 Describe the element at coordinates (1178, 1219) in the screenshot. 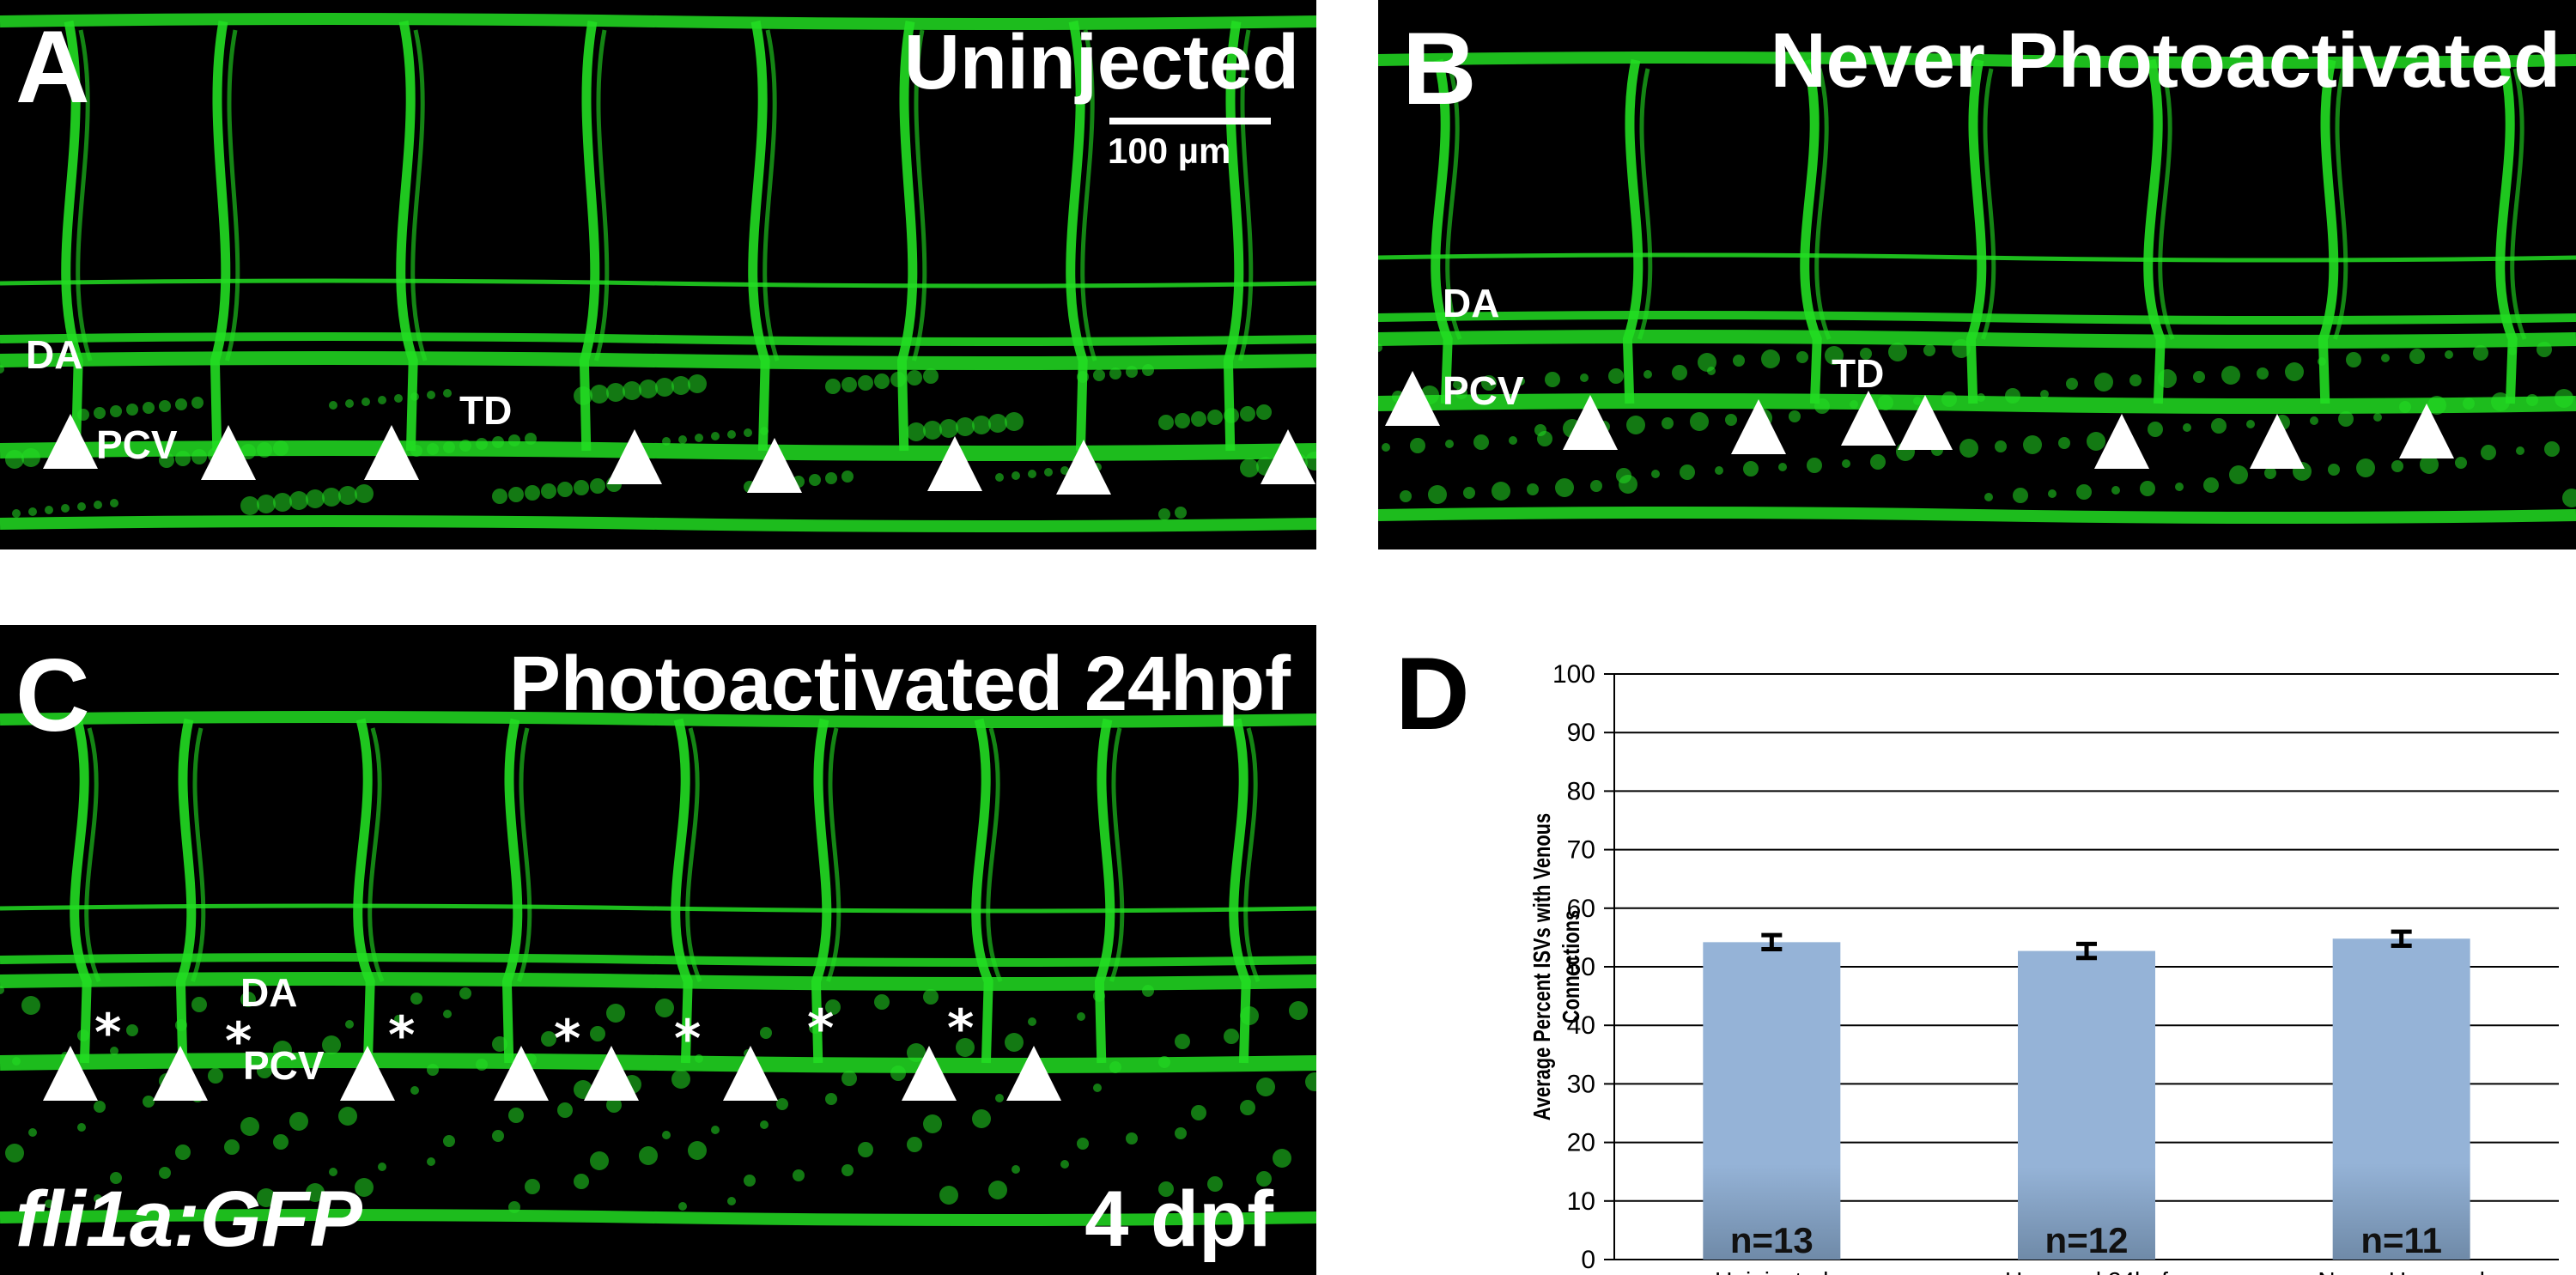

I see `stage-label: 4 dpf` at that location.